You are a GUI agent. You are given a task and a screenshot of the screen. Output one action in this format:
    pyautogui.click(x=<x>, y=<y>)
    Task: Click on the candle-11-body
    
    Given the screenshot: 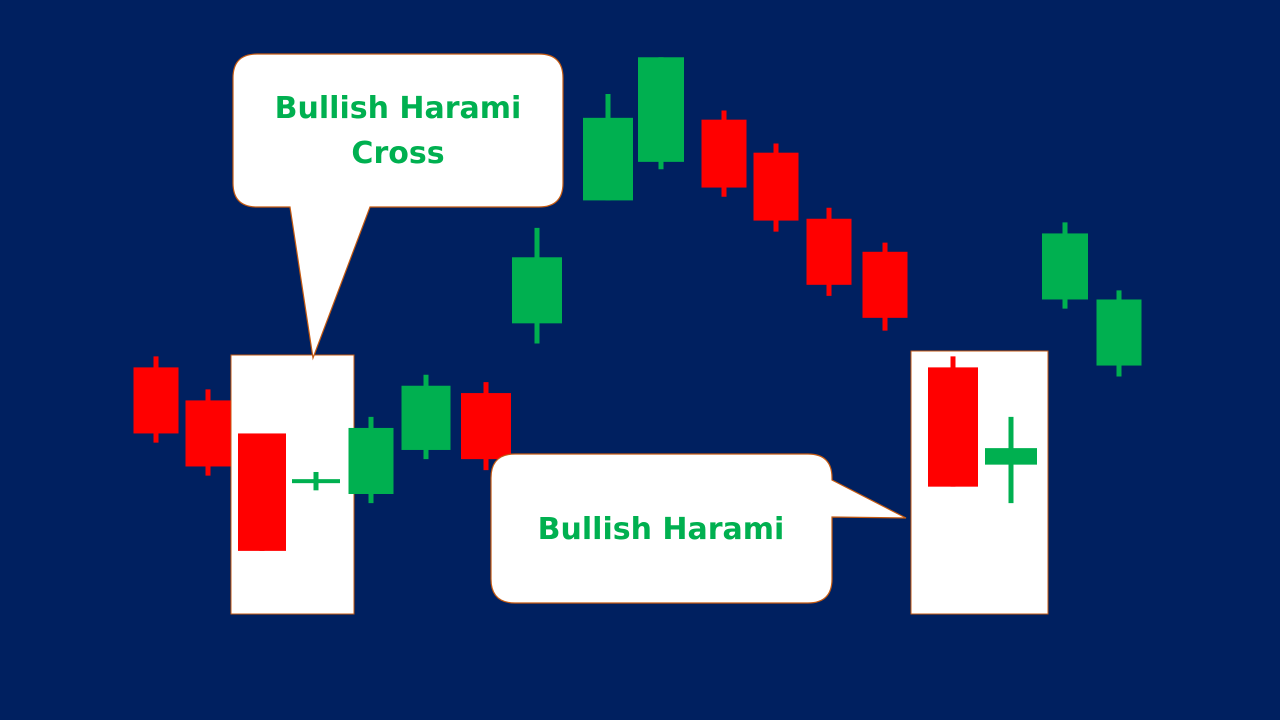 What is the action you would take?
    pyautogui.click(x=724, y=153)
    